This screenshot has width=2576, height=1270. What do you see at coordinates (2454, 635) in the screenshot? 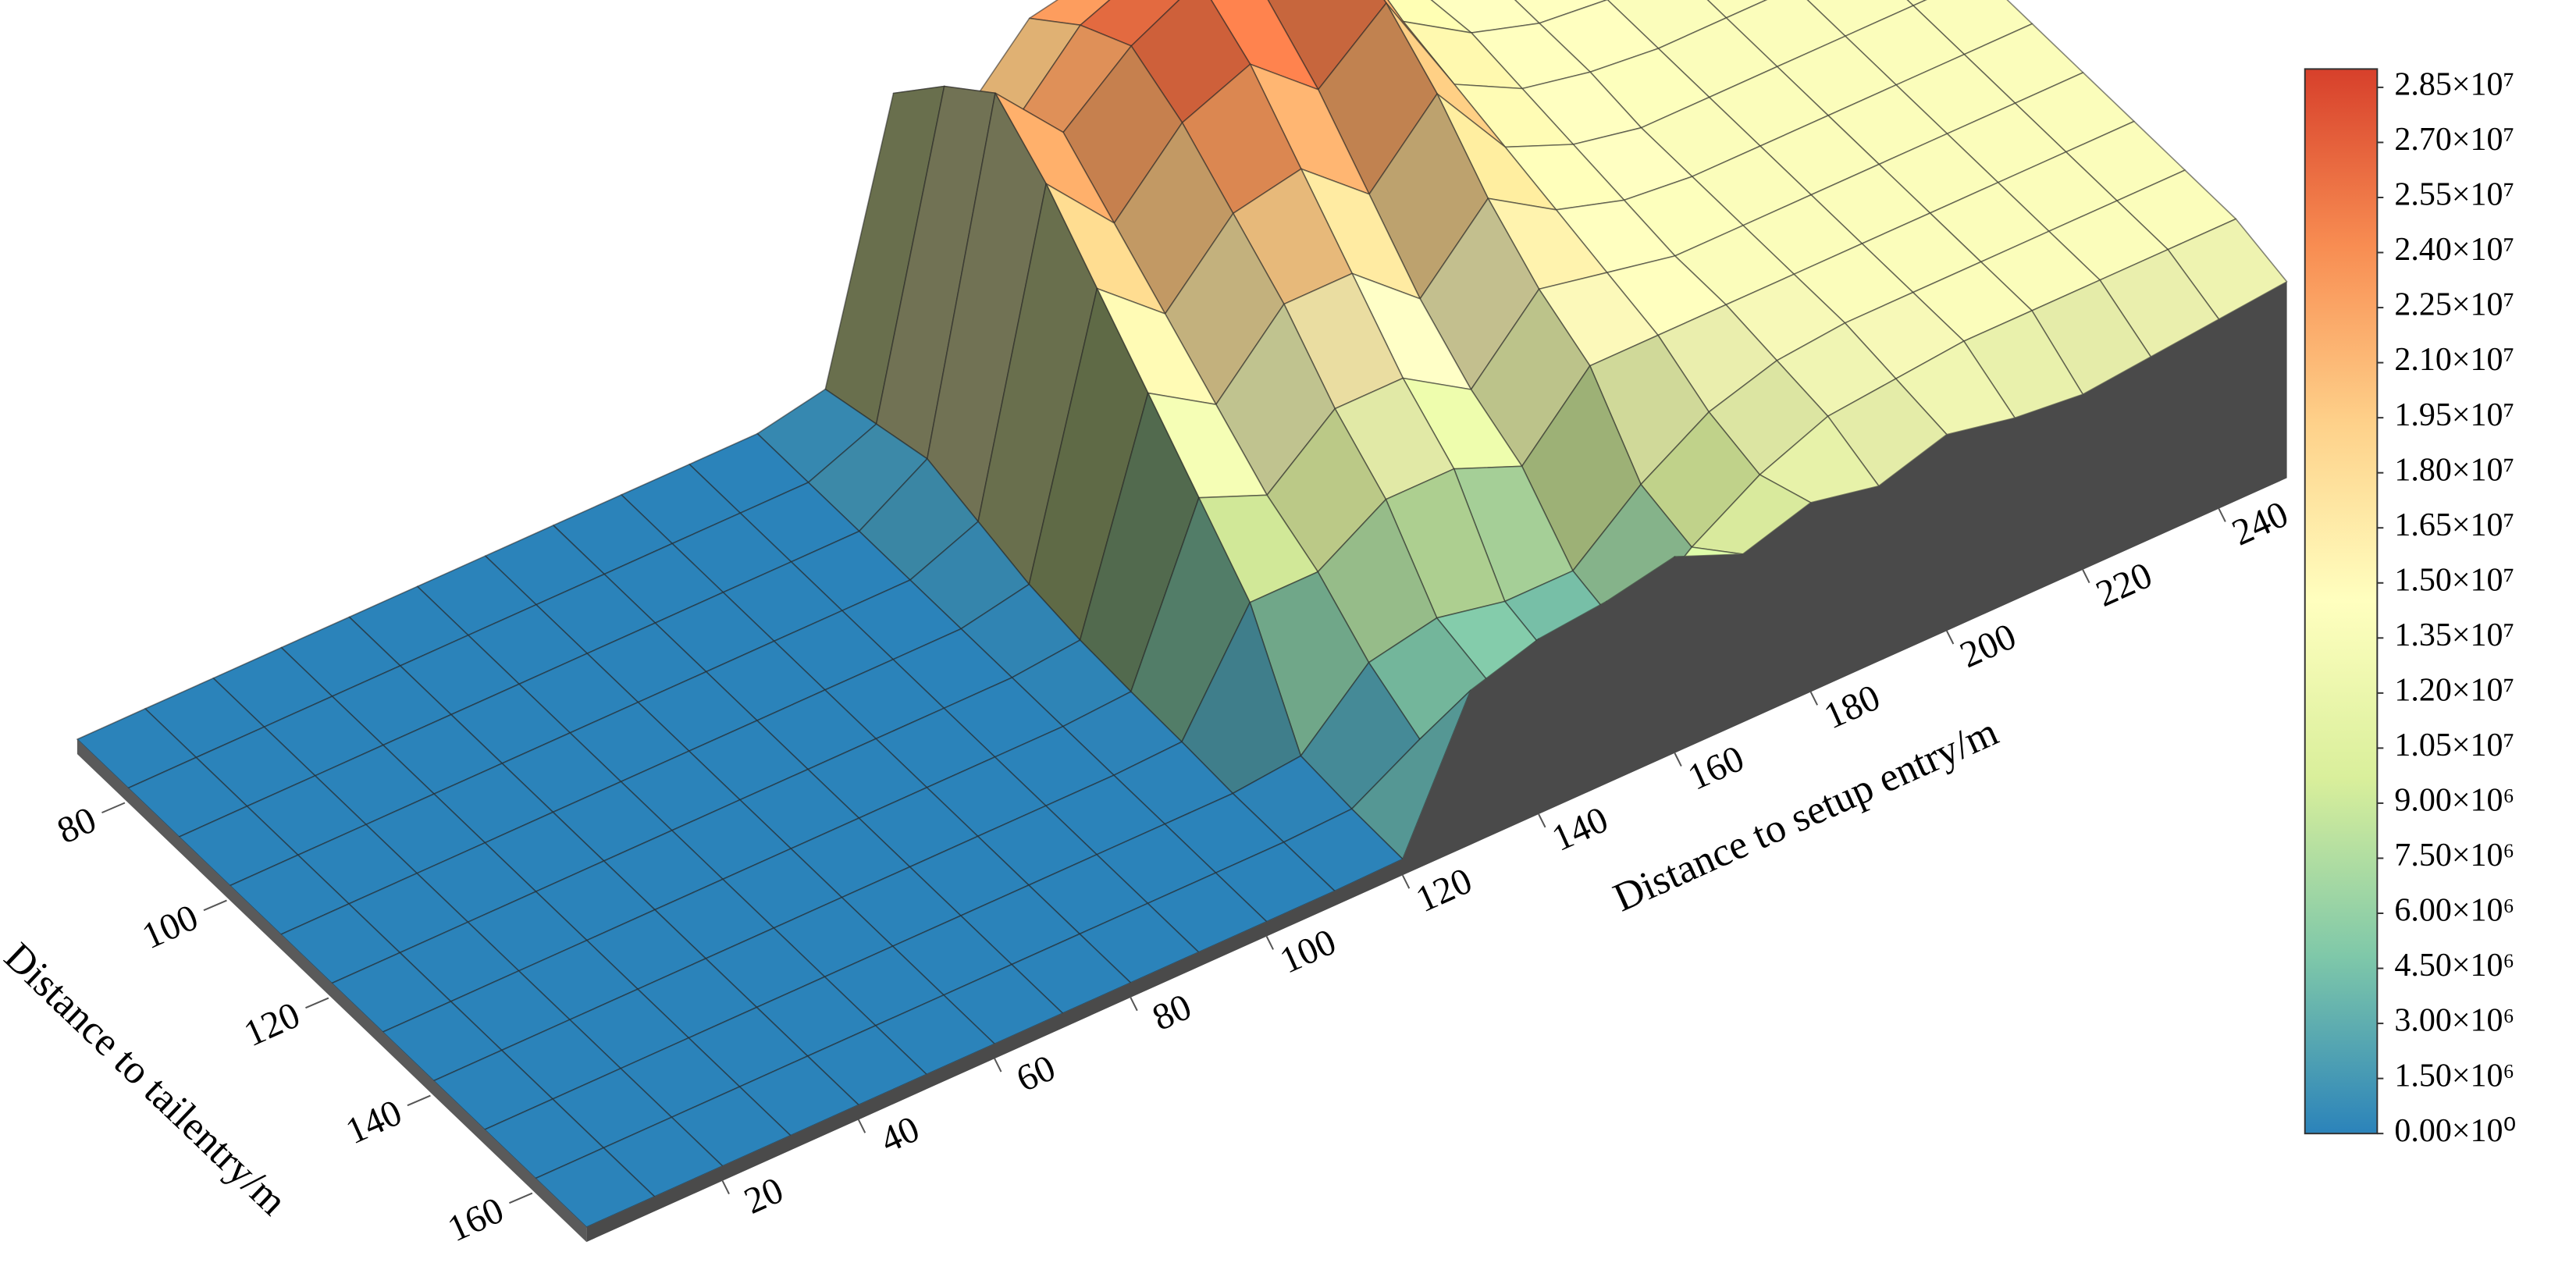
I see `colorbar-tick-label: 1.35×10⁷` at bounding box center [2454, 635].